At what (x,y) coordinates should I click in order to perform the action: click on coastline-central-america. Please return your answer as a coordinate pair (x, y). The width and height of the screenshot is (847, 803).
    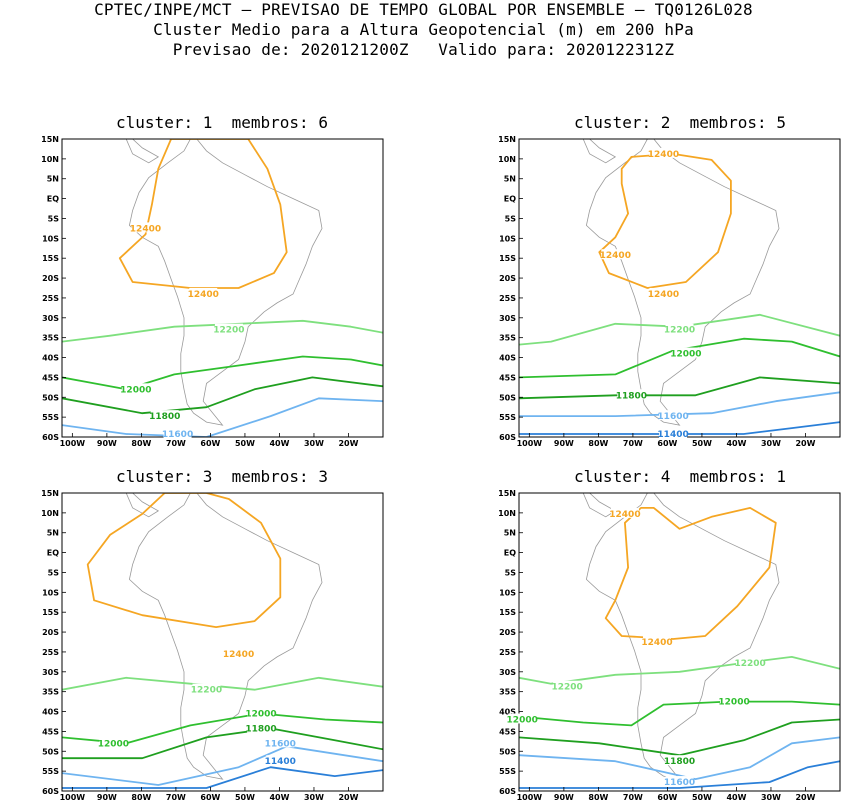
    Looking at the image, I should click on (142, 151).